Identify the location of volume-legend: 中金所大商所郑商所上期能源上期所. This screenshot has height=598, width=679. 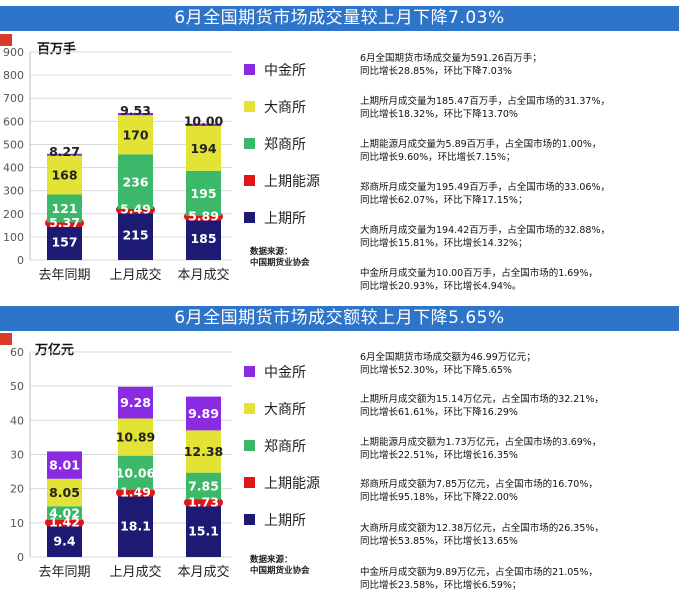
(282, 143).